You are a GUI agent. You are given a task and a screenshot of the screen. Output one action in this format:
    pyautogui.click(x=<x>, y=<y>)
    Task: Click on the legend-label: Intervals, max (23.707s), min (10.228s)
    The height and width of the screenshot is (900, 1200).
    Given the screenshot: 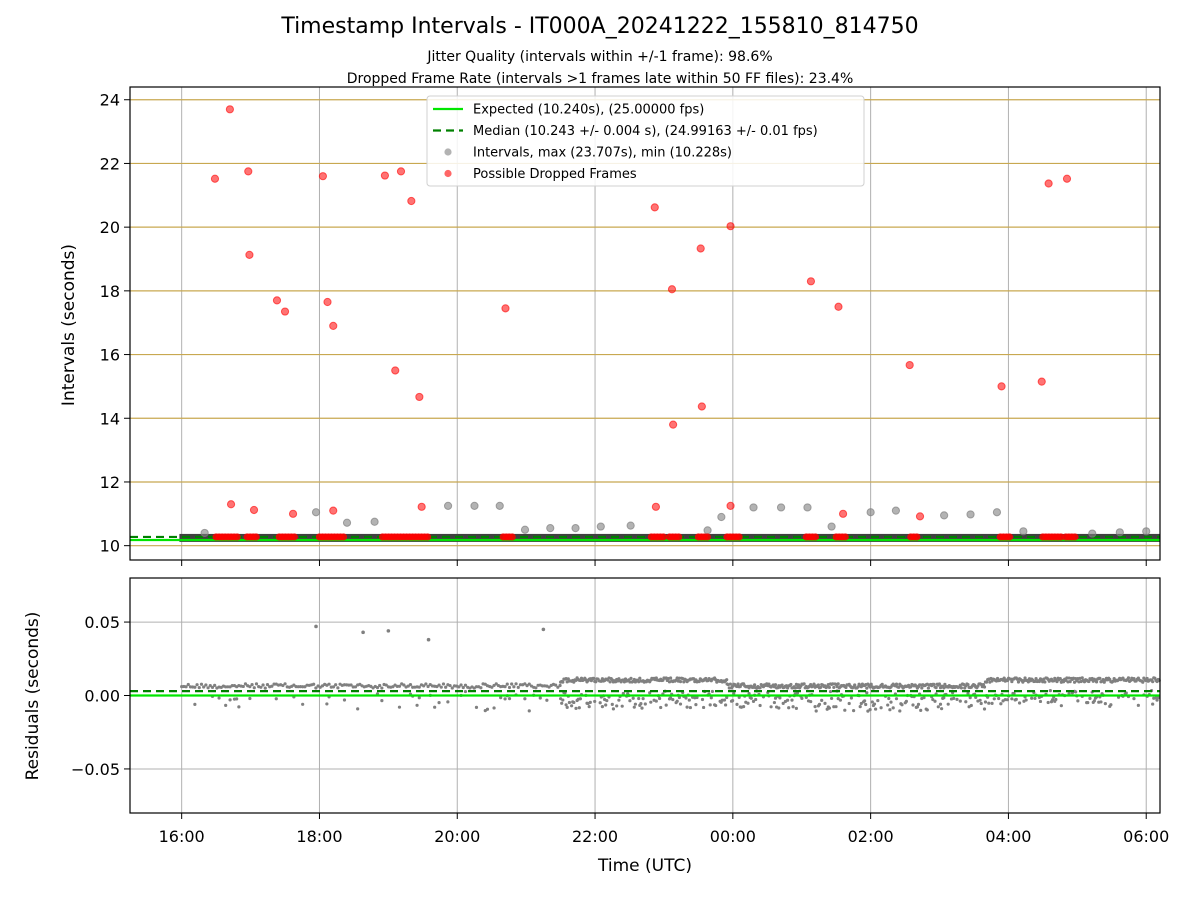 What is the action you would take?
    pyautogui.click(x=602, y=153)
    